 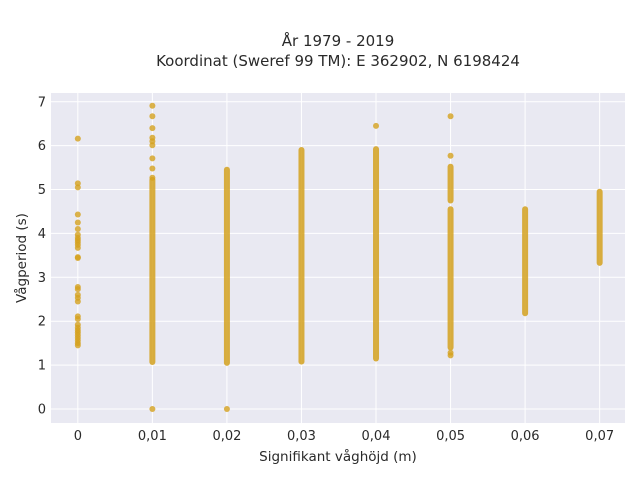 What do you see at coordinates (42, 366) in the screenshot?
I see `y-tick-label: 1` at bounding box center [42, 366].